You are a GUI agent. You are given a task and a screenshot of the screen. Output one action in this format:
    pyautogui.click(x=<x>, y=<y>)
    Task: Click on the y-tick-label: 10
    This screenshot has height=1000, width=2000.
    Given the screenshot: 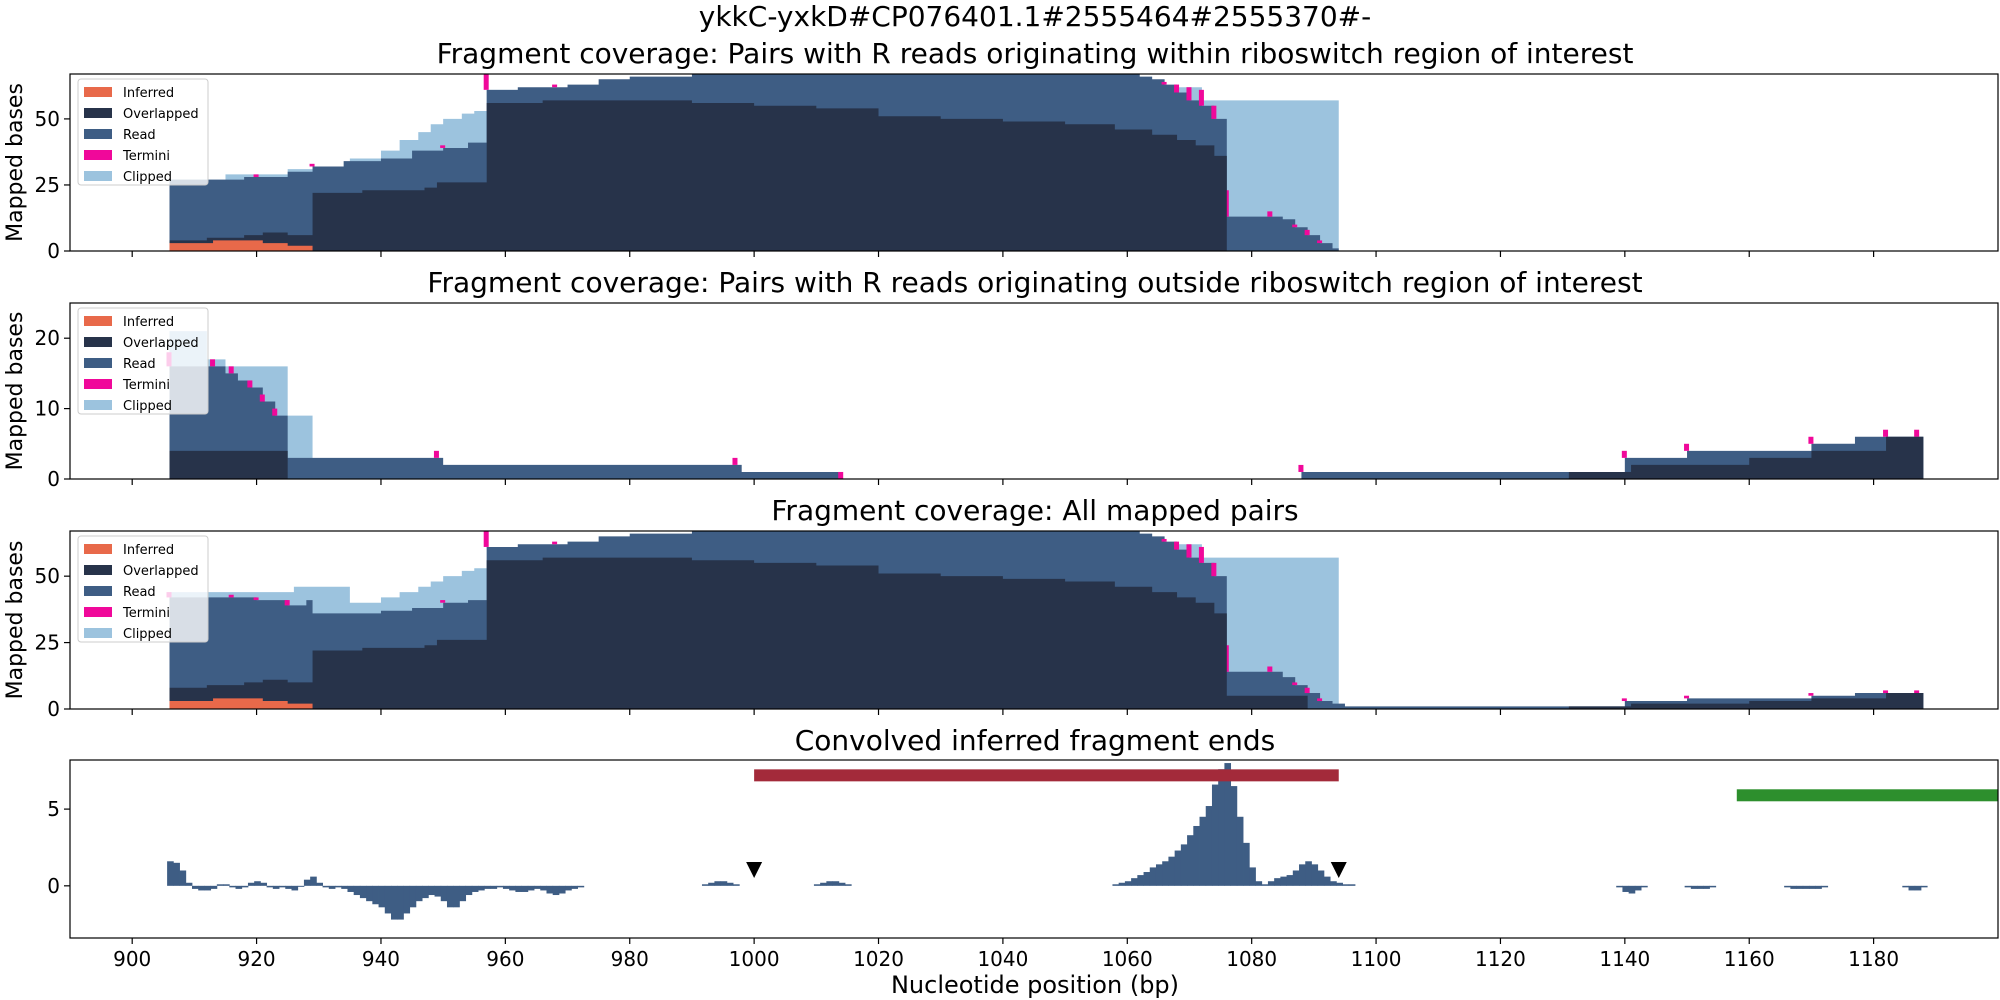 What is the action you would take?
    pyautogui.click(x=47, y=409)
    